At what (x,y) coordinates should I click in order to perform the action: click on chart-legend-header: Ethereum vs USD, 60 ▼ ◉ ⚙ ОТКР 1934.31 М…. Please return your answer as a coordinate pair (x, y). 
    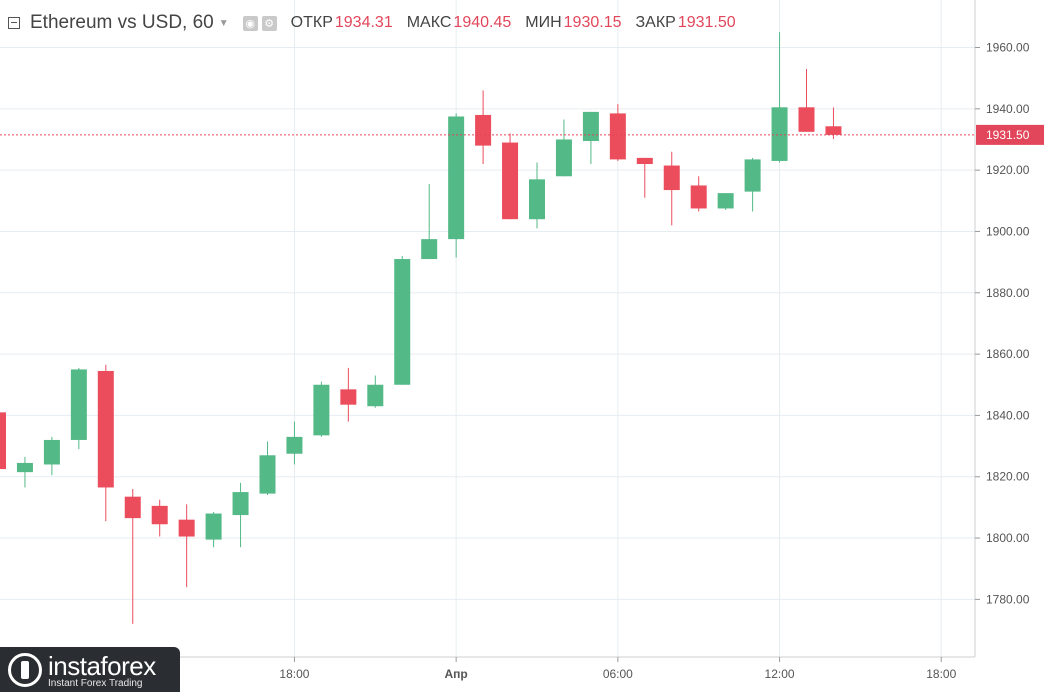
    Looking at the image, I should click on (368, 23).